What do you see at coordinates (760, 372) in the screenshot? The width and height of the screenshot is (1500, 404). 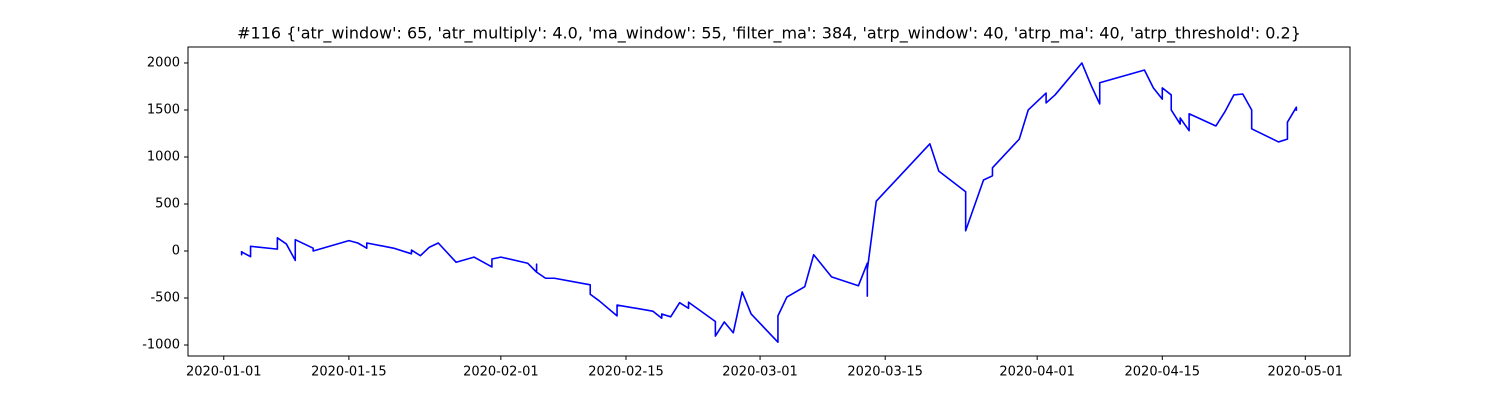 I see `x-tick-label: 2020-03-01` at bounding box center [760, 372].